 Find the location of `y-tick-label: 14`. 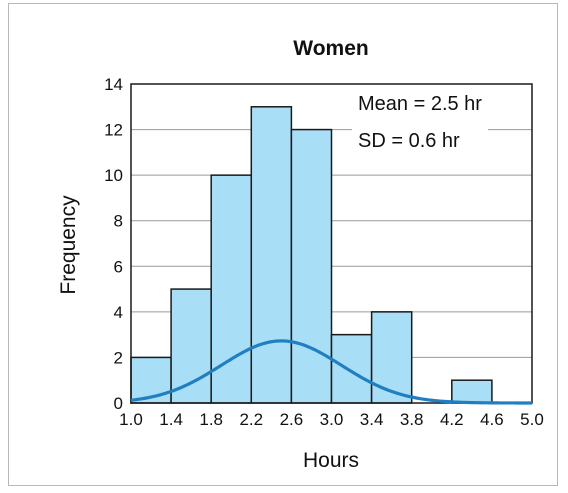

y-tick-label: 14 is located at coordinates (113, 84).